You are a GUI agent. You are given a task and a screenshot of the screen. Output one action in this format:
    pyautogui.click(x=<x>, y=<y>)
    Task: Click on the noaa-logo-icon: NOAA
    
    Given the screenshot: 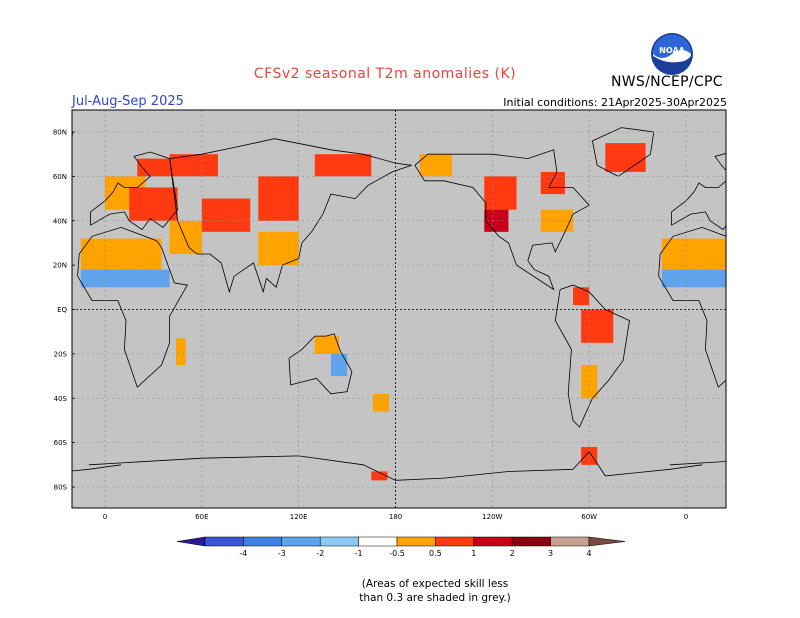 What is the action you would take?
    pyautogui.click(x=672, y=54)
    